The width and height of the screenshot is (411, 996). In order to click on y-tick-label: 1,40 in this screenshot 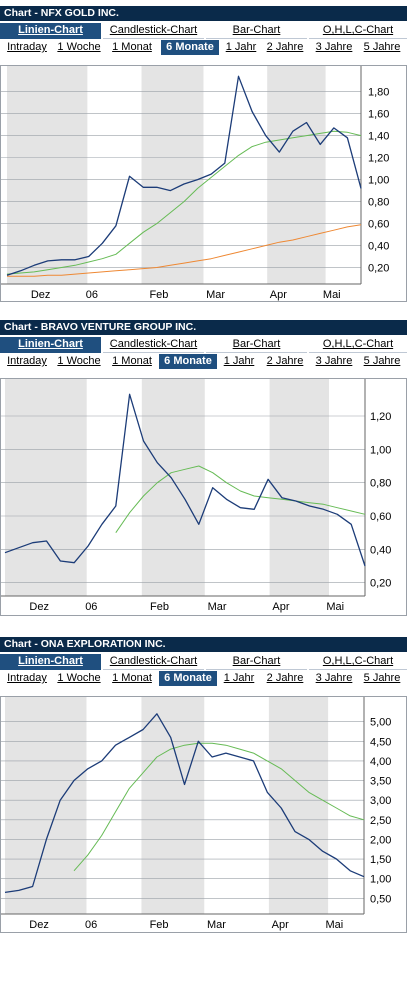, I will do `click(378, 137)`.